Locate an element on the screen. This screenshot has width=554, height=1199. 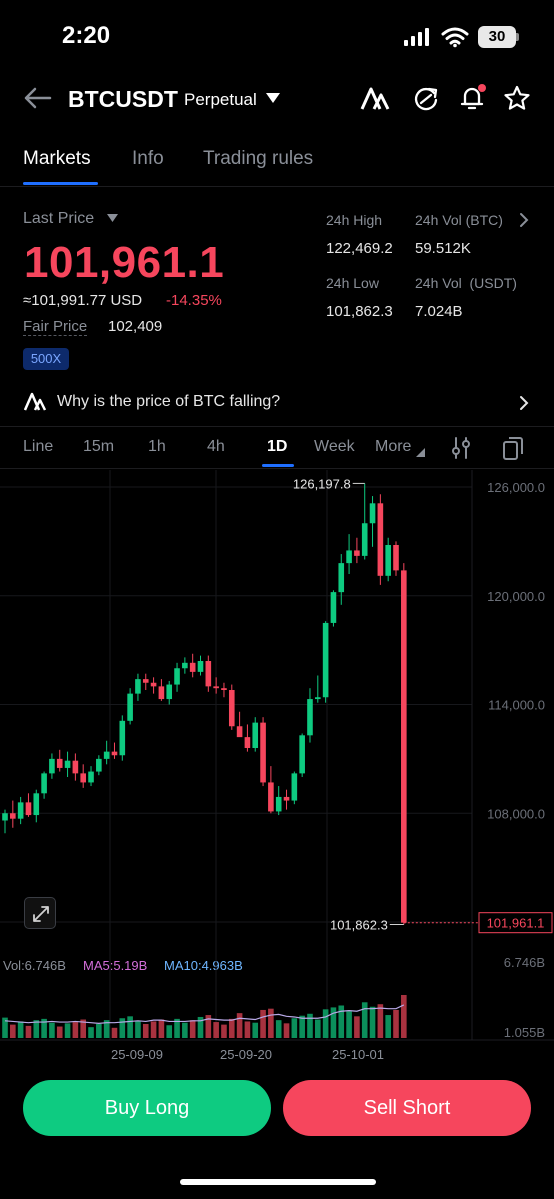
fair-price-label: Fair Price is located at coordinates (55, 327).